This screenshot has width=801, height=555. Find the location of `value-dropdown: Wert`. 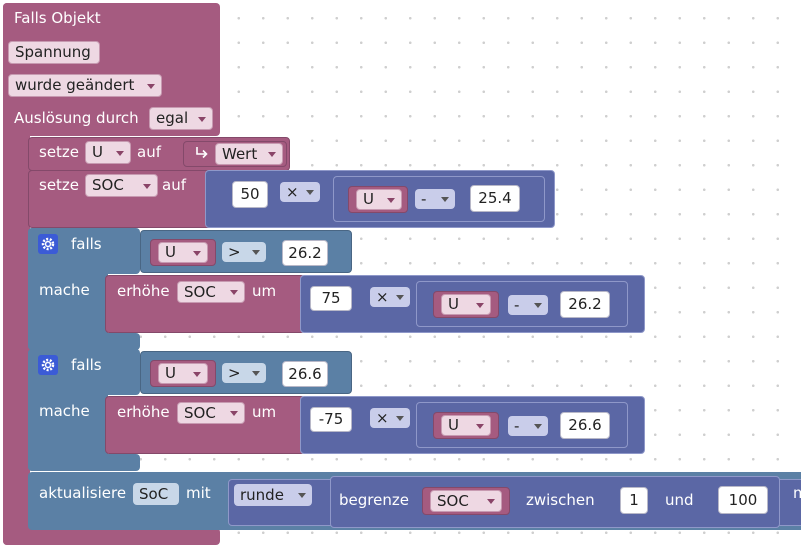

value-dropdown: Wert is located at coordinates (249, 154).